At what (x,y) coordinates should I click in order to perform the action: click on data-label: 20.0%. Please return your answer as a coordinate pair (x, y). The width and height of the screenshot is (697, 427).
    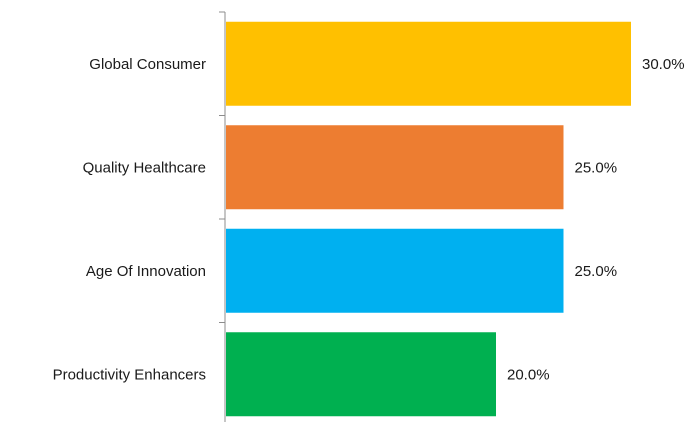
    Looking at the image, I should click on (528, 374).